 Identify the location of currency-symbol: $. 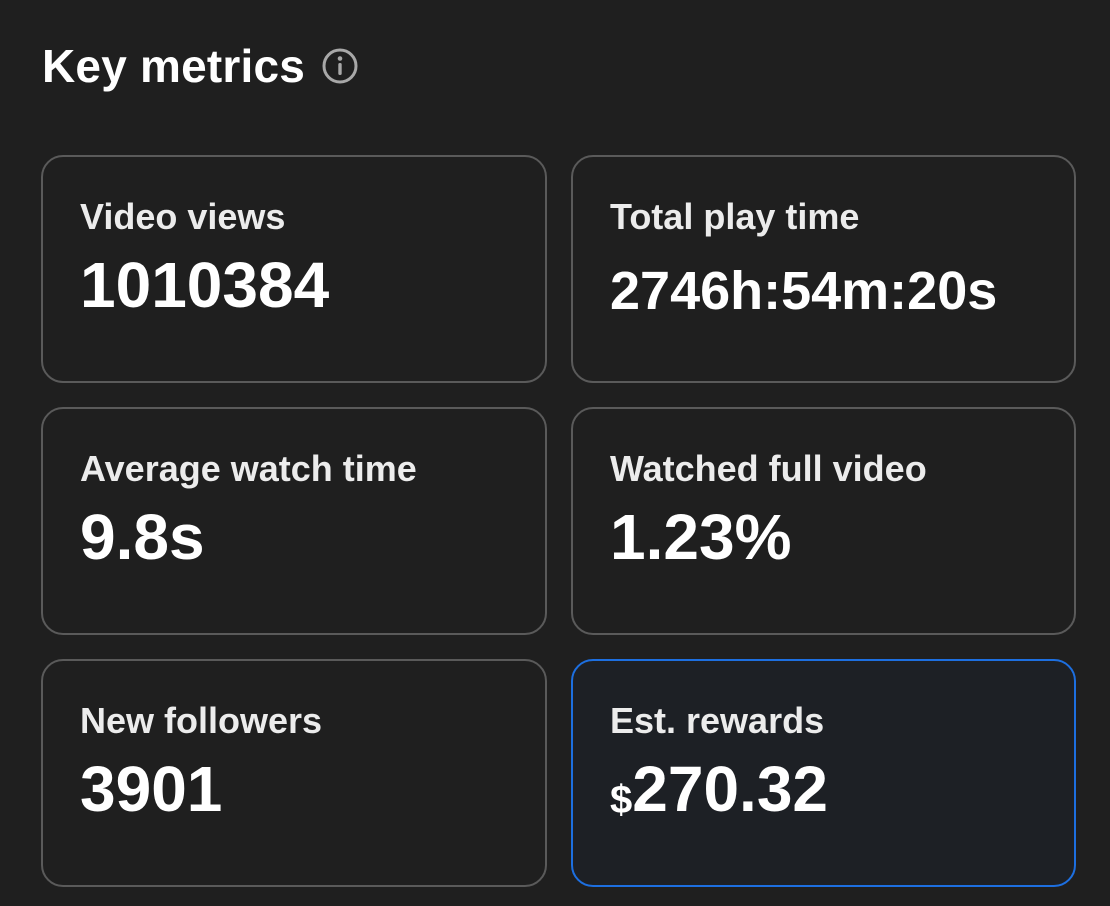
(621, 800).